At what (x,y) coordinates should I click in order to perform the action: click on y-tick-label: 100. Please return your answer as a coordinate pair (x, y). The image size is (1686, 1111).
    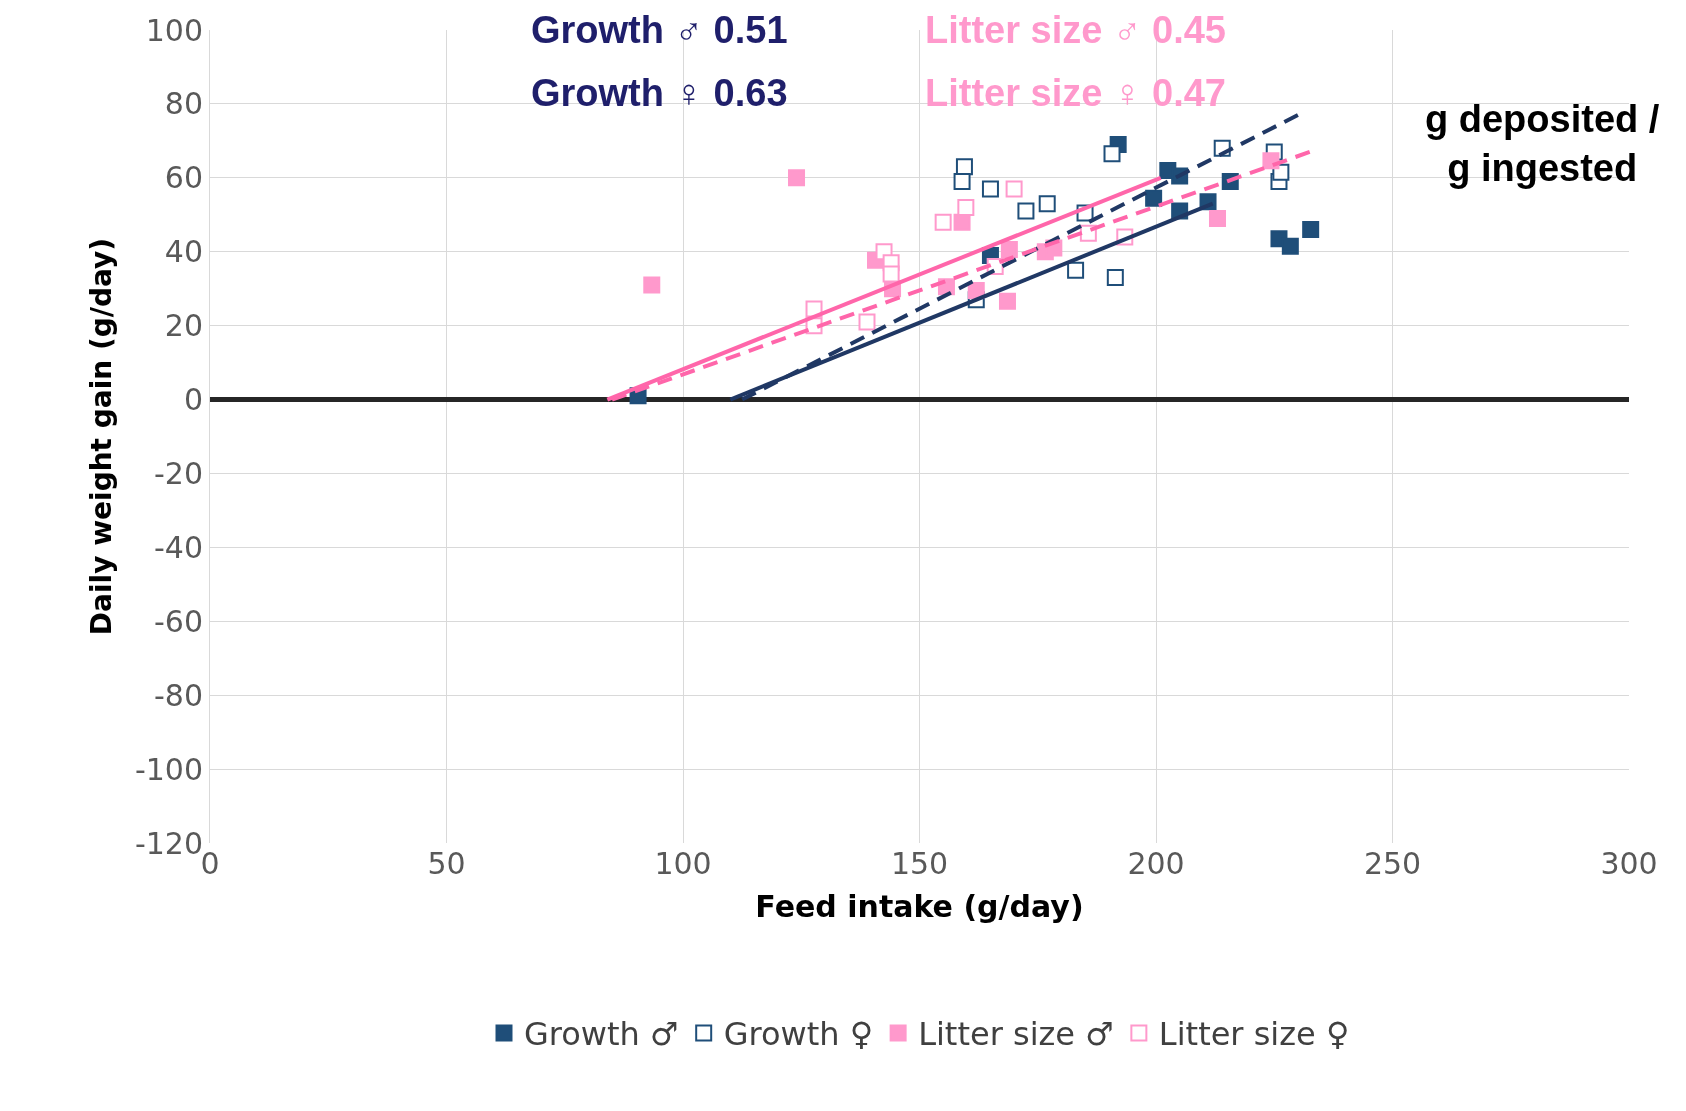
    Looking at the image, I should click on (174, 30).